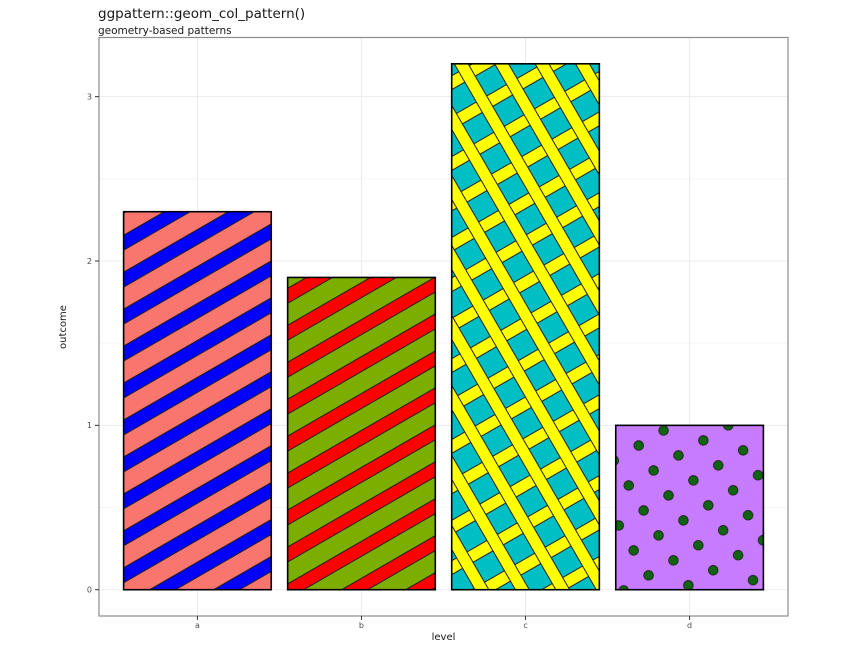 This screenshot has height=648, width=864. Describe the element at coordinates (89, 590) in the screenshot. I see `y-tick-label: 0` at that location.